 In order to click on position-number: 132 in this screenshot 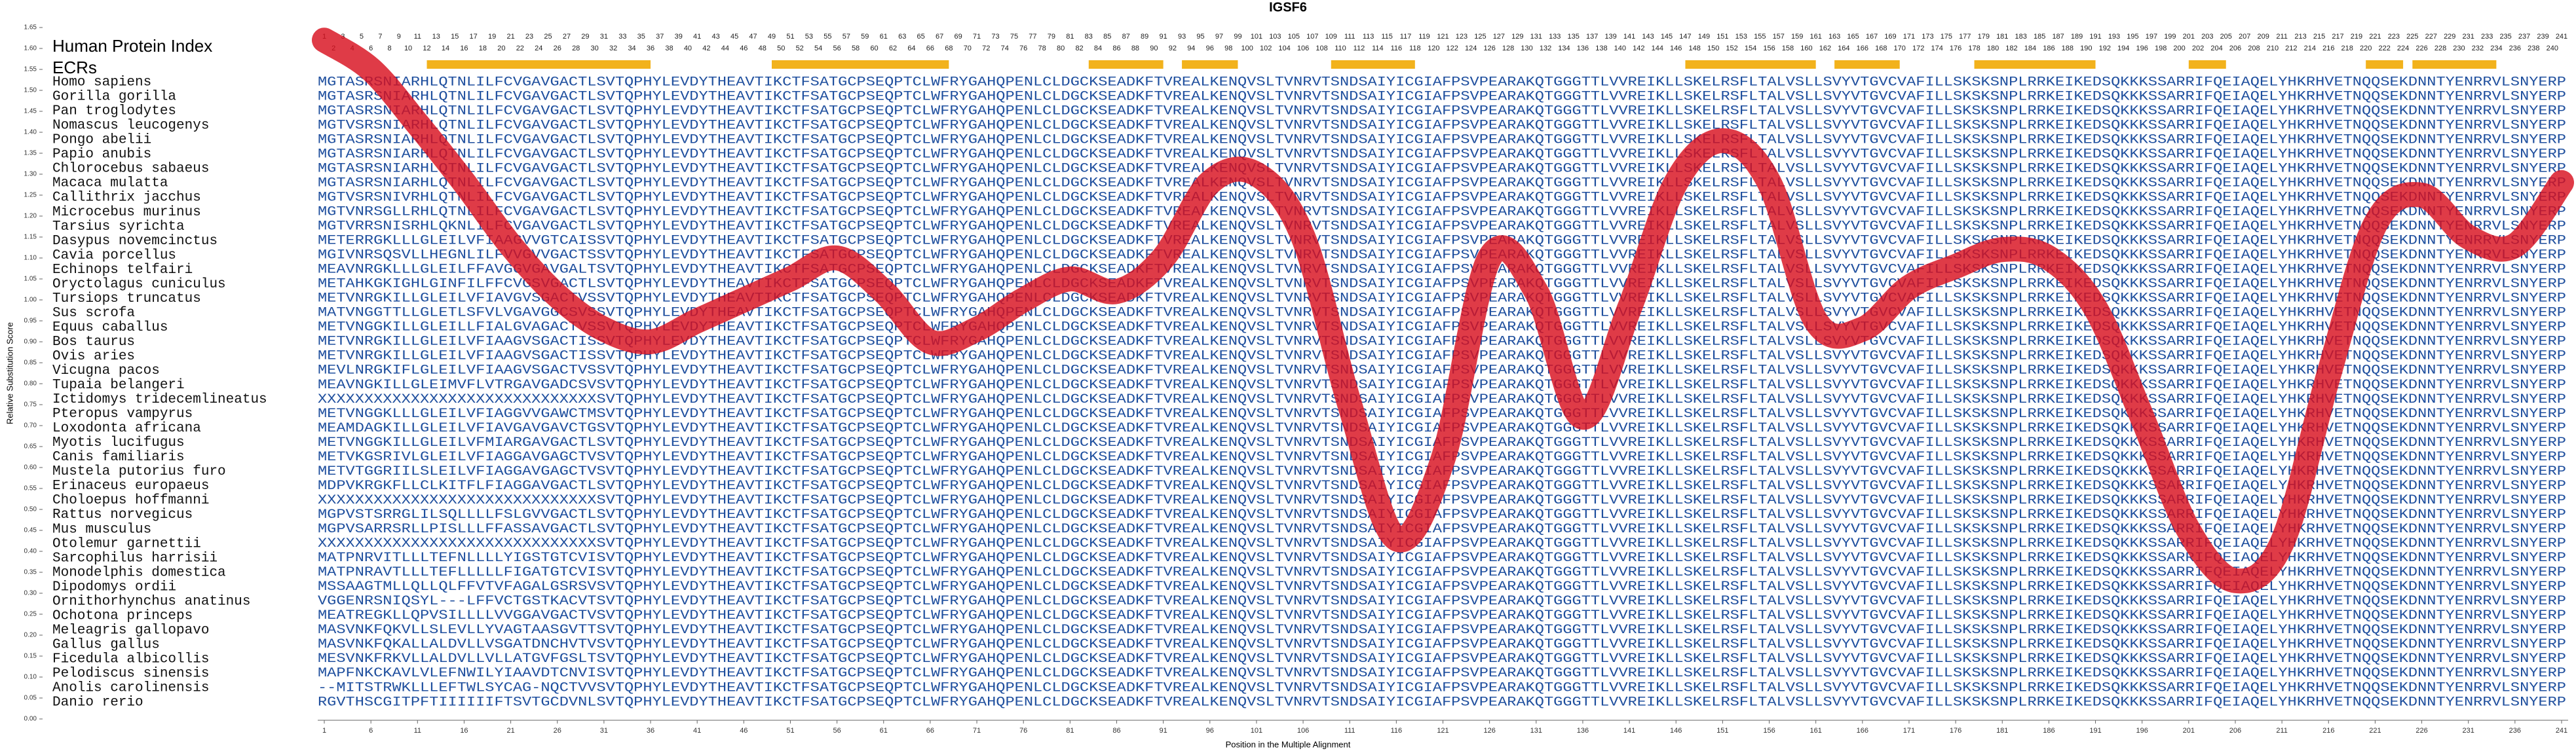, I will do `click(1545, 49)`.